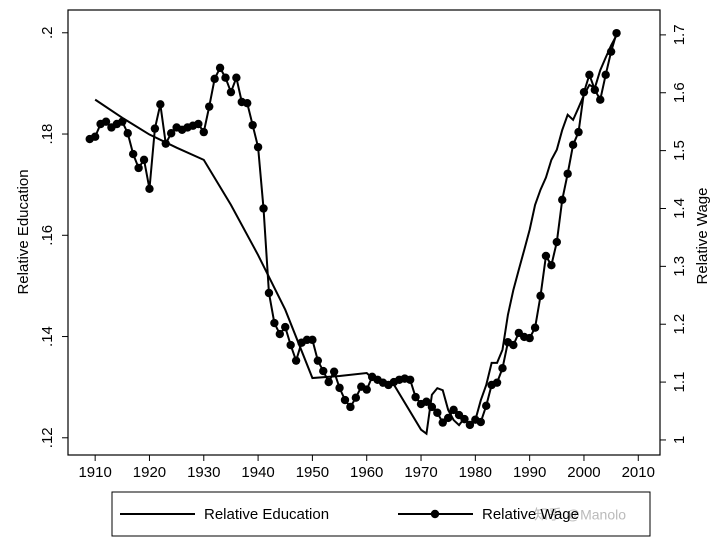  Describe the element at coordinates (638, 472) in the screenshot. I see `x-tick-label: 2010` at that location.